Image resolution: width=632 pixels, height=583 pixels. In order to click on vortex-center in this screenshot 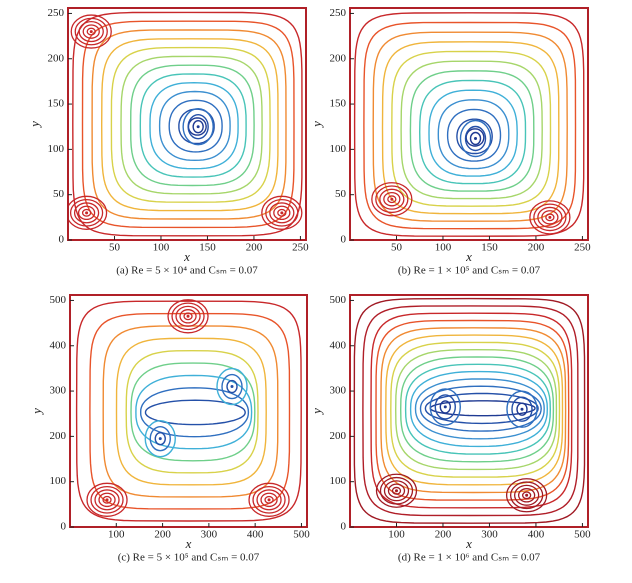, I will do `click(445, 407)`.